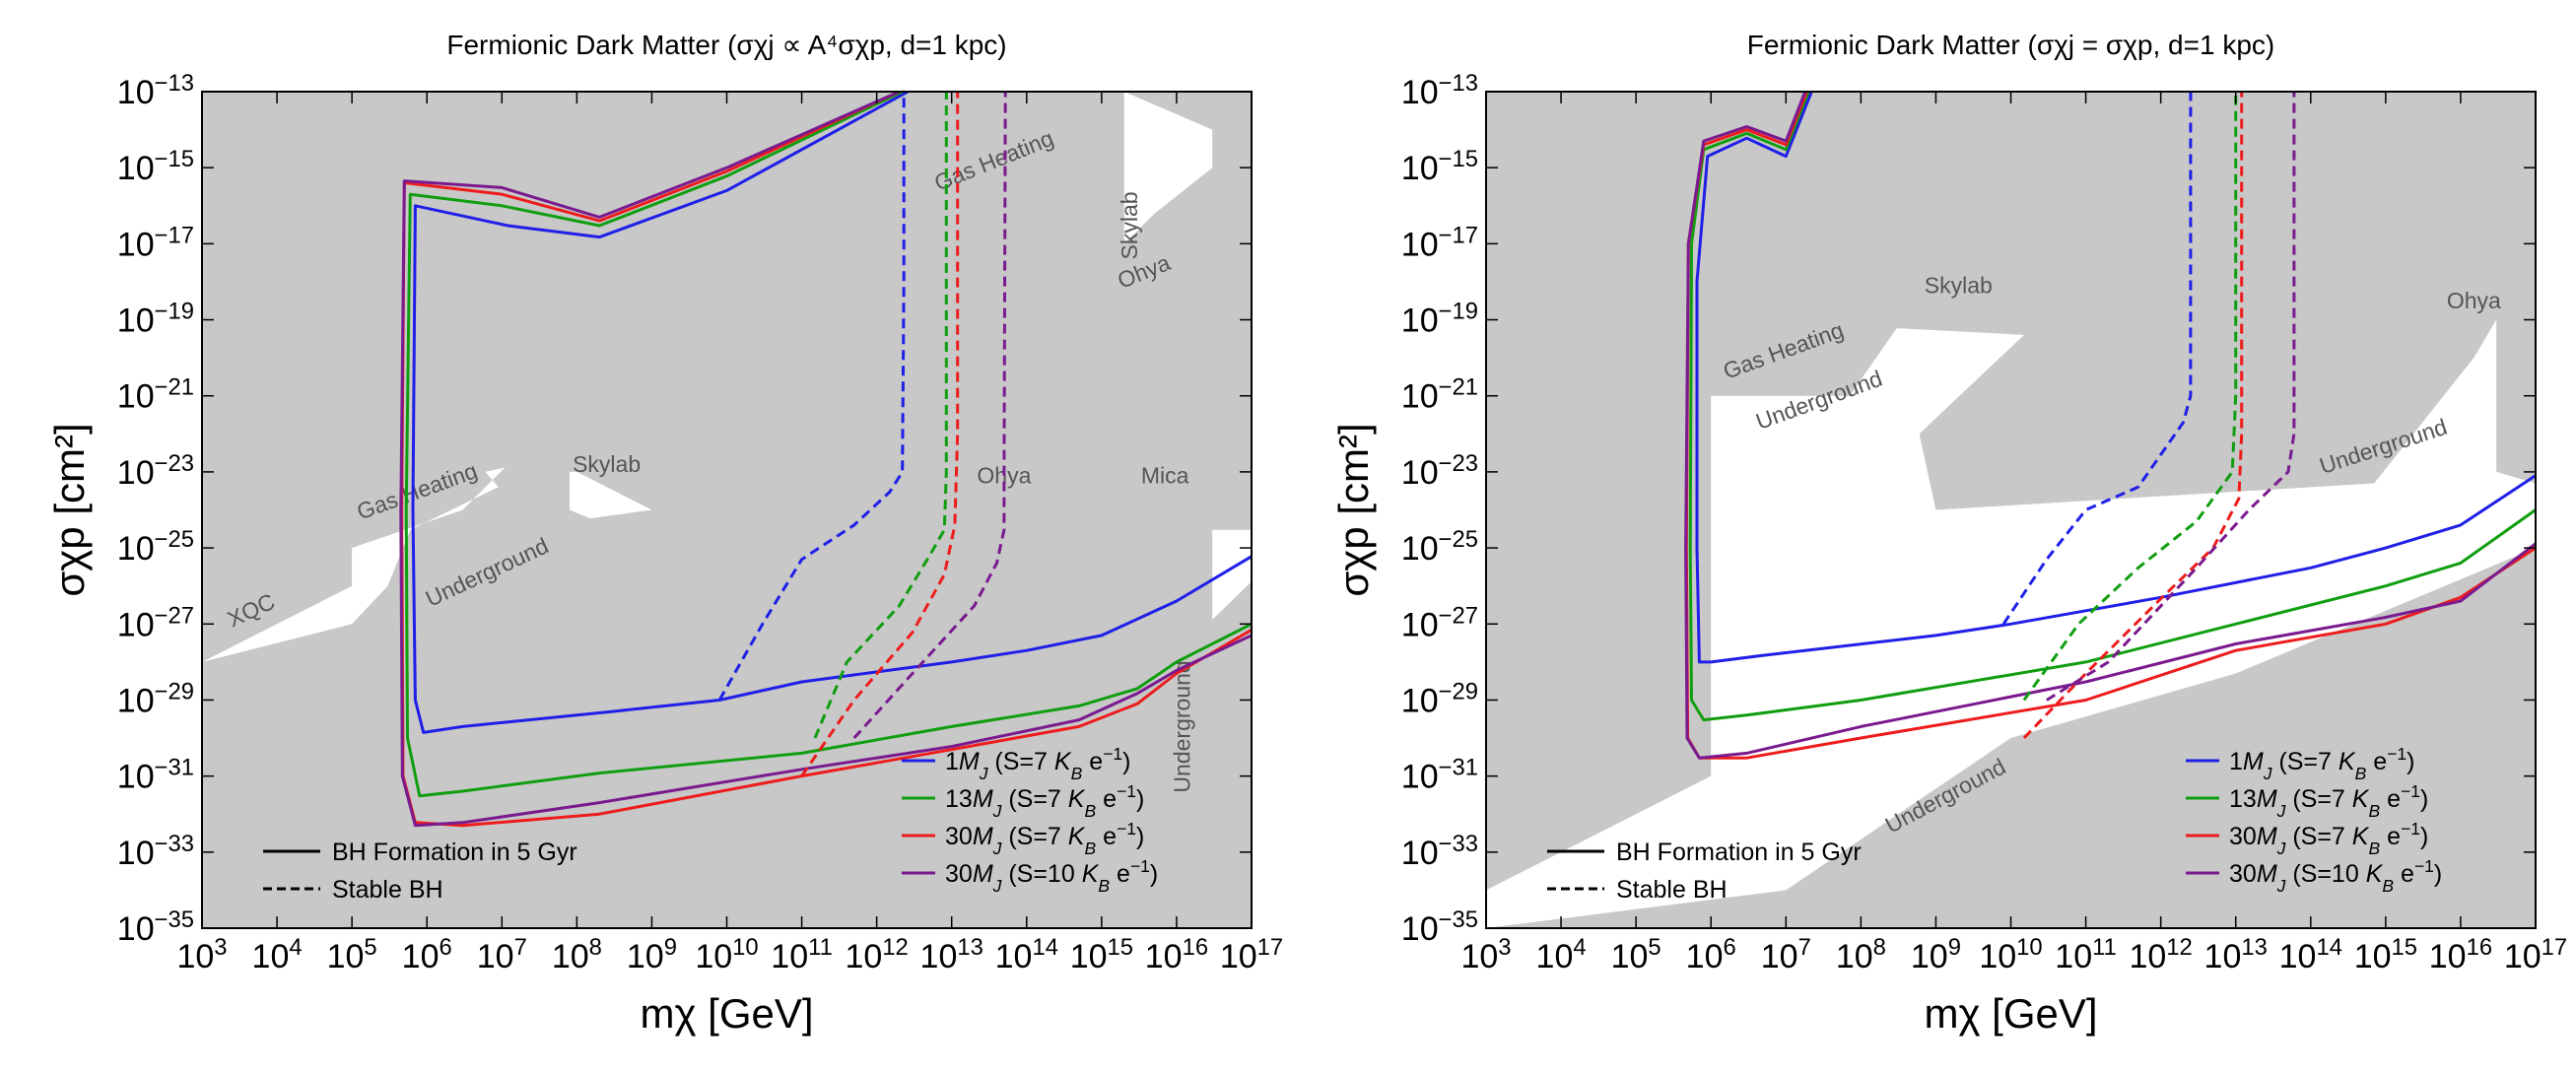  What do you see at coordinates (1165, 476) in the screenshot?
I see `region-label: Mica` at bounding box center [1165, 476].